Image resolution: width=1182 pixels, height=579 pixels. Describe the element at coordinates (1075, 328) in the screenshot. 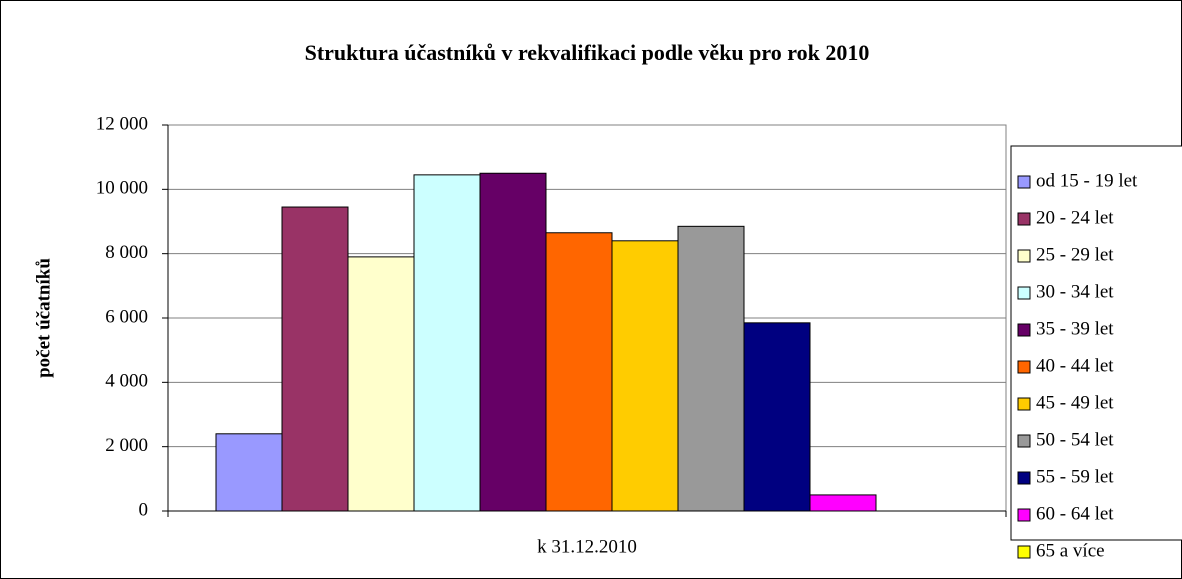

I see `legend-label: 35 - 39 let` at that location.